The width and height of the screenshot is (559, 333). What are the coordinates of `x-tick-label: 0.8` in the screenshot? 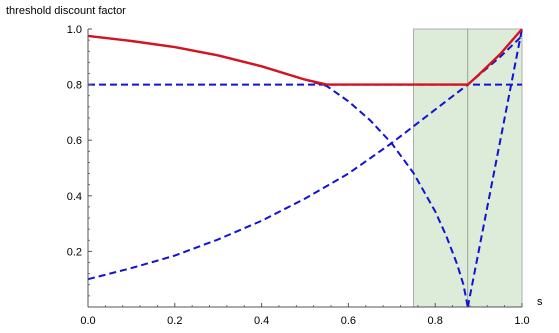 It's located at (435, 321).